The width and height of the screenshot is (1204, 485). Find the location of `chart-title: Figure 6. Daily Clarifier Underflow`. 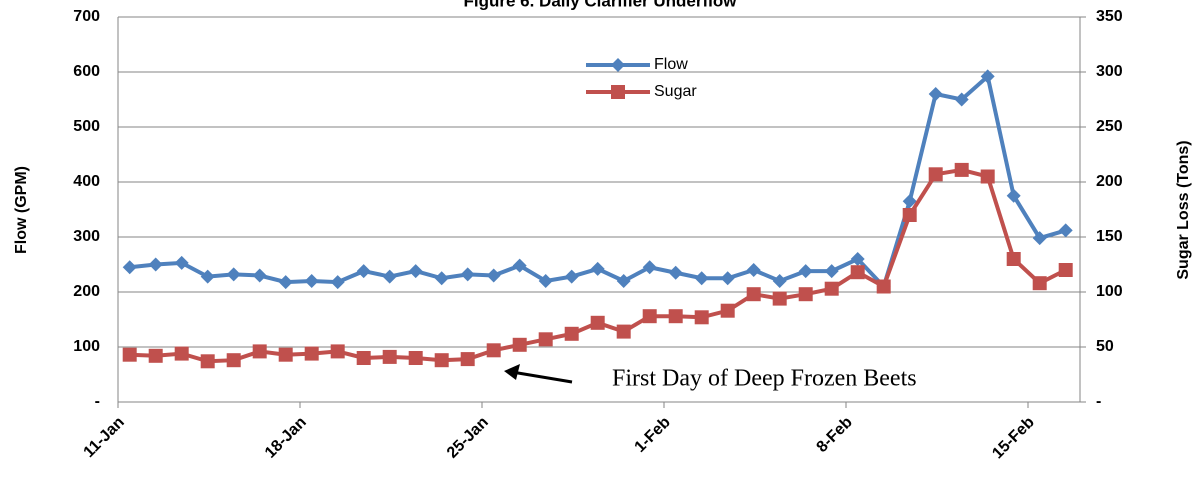

chart-title: Figure 6. Daily Clarifier Underflow is located at coordinates (600, 5).